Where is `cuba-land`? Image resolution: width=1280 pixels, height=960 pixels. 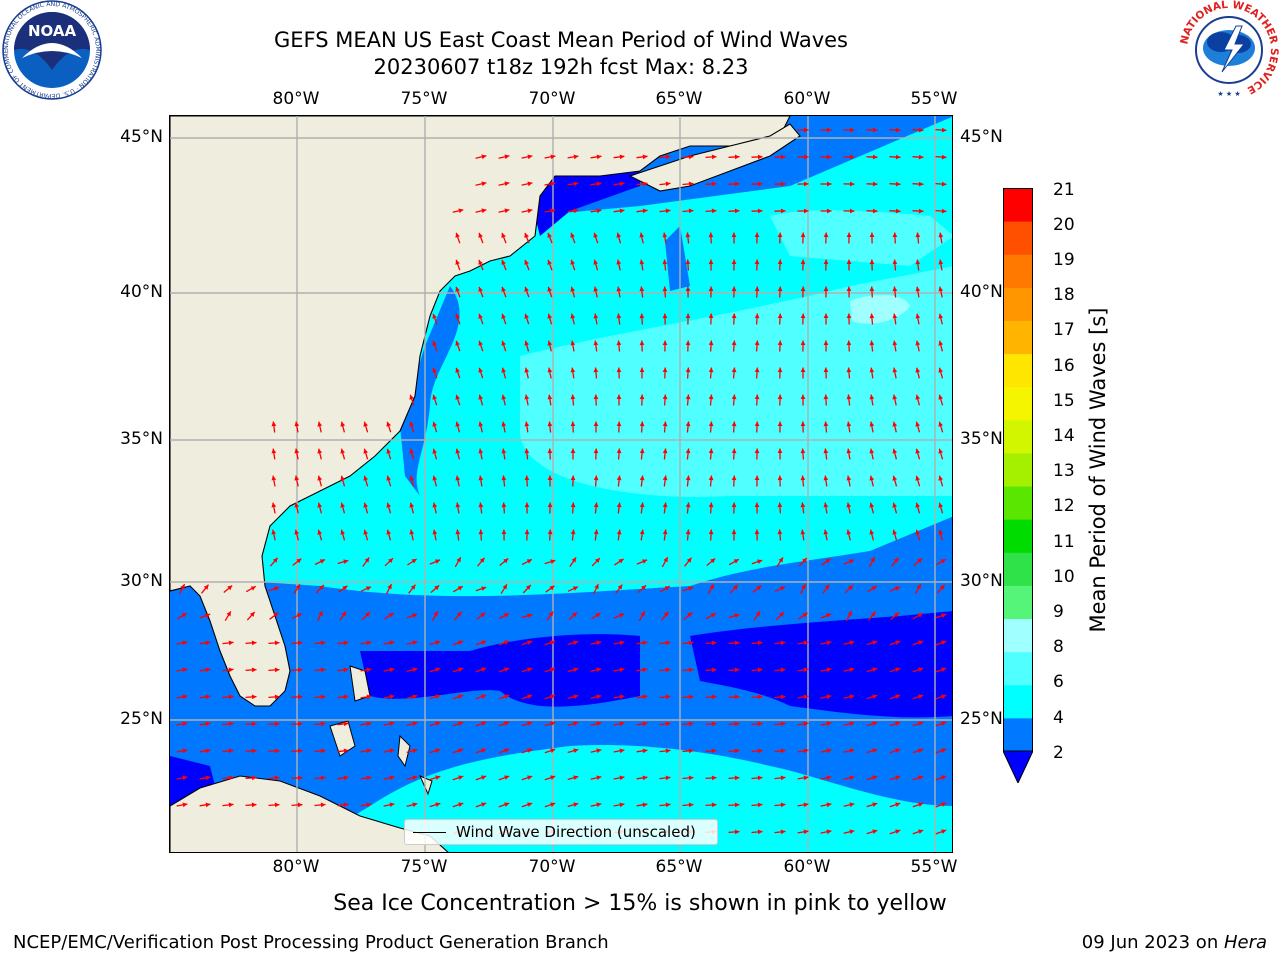
cuba-land is located at coordinates (309, 813).